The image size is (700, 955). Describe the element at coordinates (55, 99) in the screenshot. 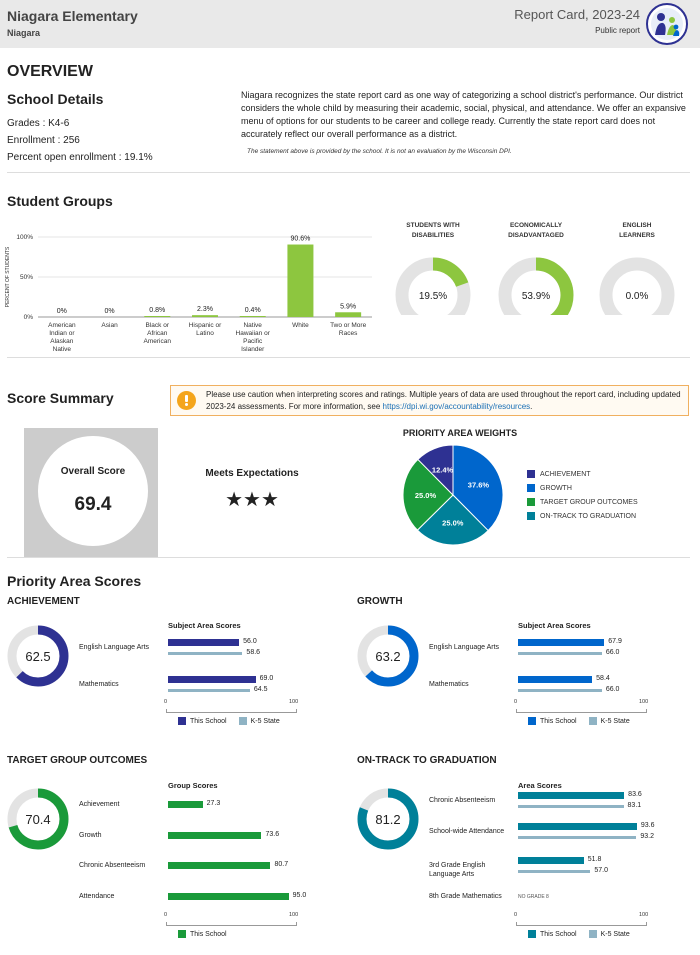

I see `school-details-heading: School Details` at that location.